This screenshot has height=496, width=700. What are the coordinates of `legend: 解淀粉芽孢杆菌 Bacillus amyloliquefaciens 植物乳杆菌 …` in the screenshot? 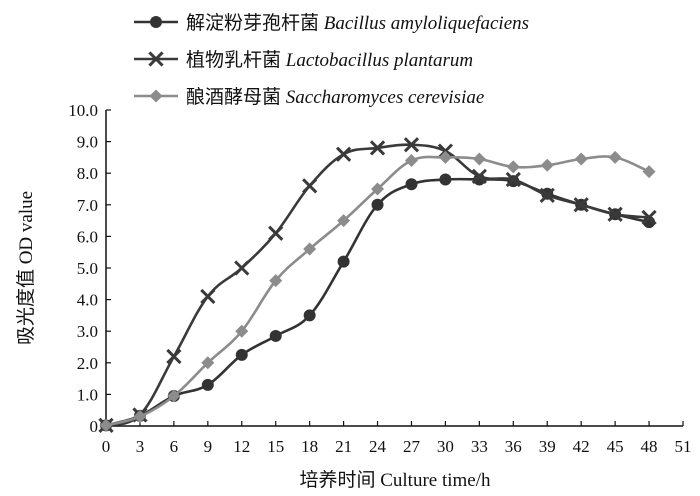 It's located at (331, 60).